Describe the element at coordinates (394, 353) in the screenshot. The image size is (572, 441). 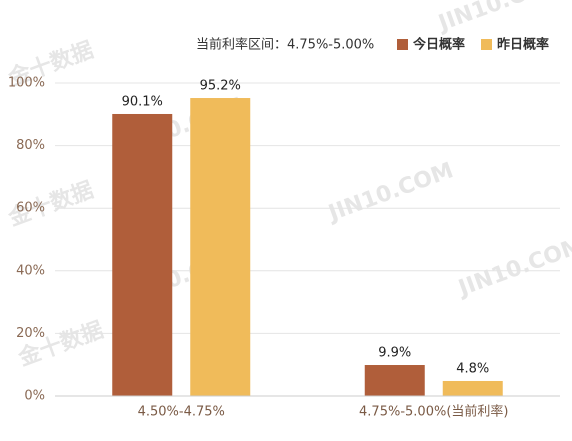
I see `value-label: 9.9%` at that location.